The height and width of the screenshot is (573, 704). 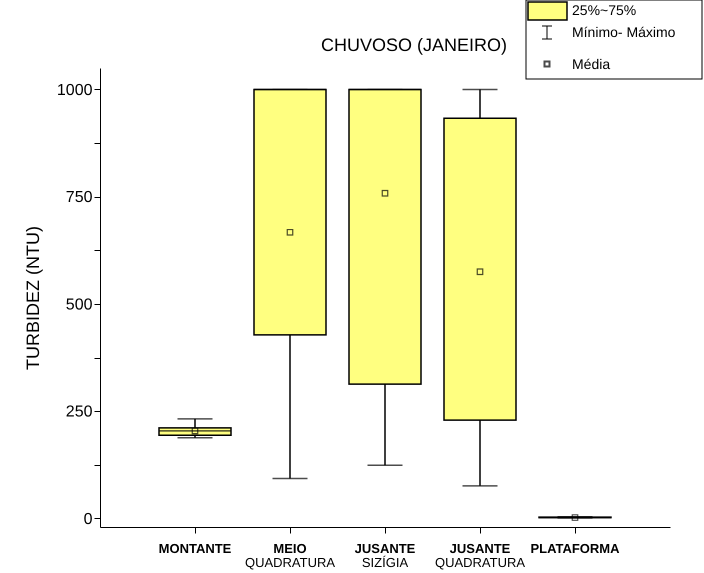 I want to click on x-tick-label: PLATAFORMA, so click(x=575, y=548).